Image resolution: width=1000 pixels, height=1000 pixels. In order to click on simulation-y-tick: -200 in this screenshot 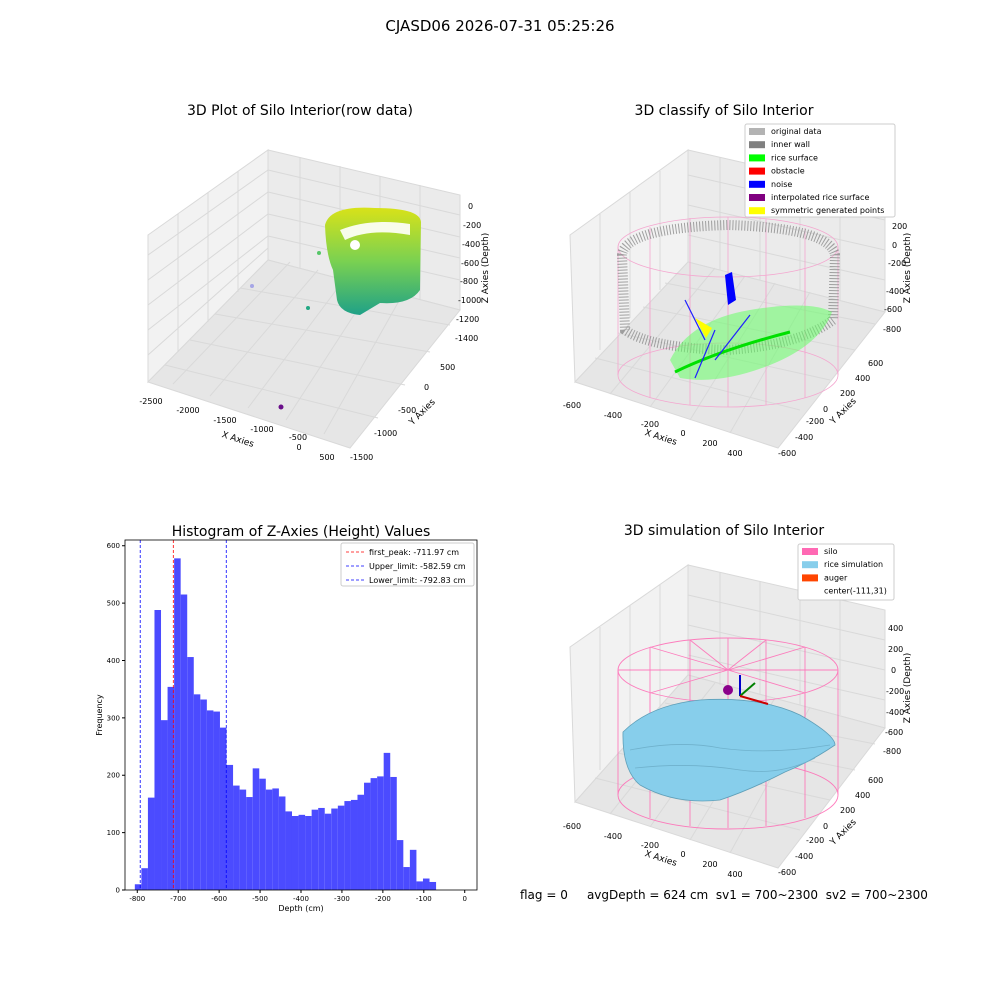, I will do `click(815, 840)`.